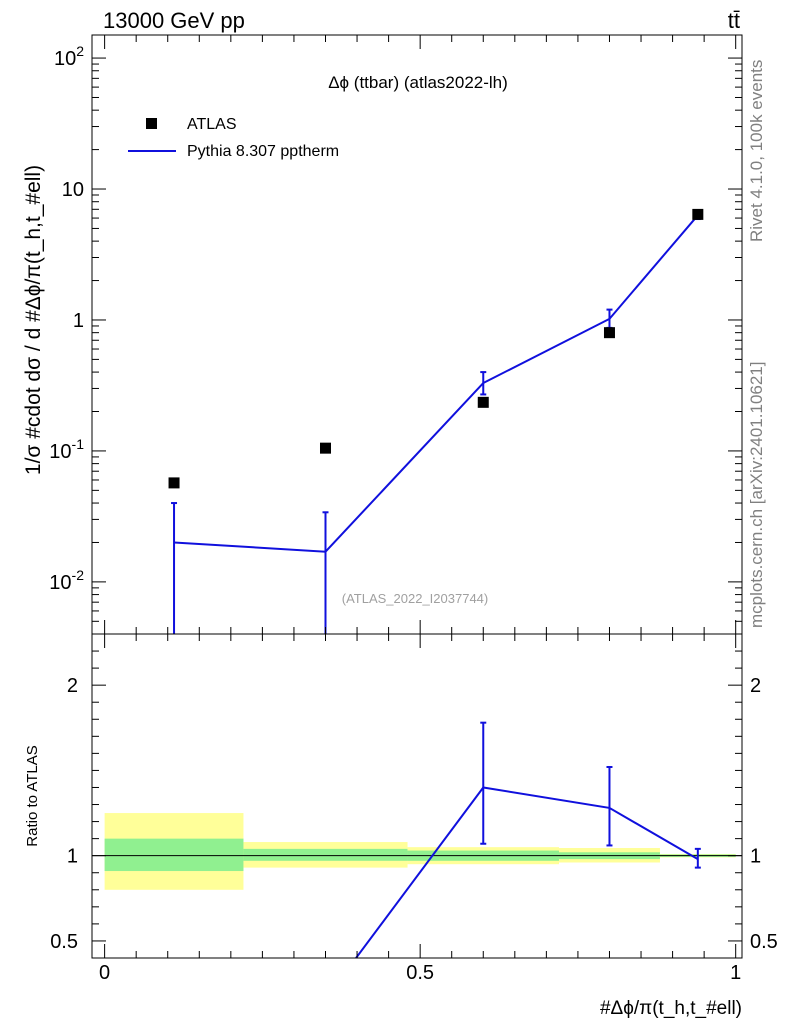 The width and height of the screenshot is (786, 1024). What do you see at coordinates (72, 686) in the screenshot?
I see `ratio-y-tick-label: 2` at bounding box center [72, 686].